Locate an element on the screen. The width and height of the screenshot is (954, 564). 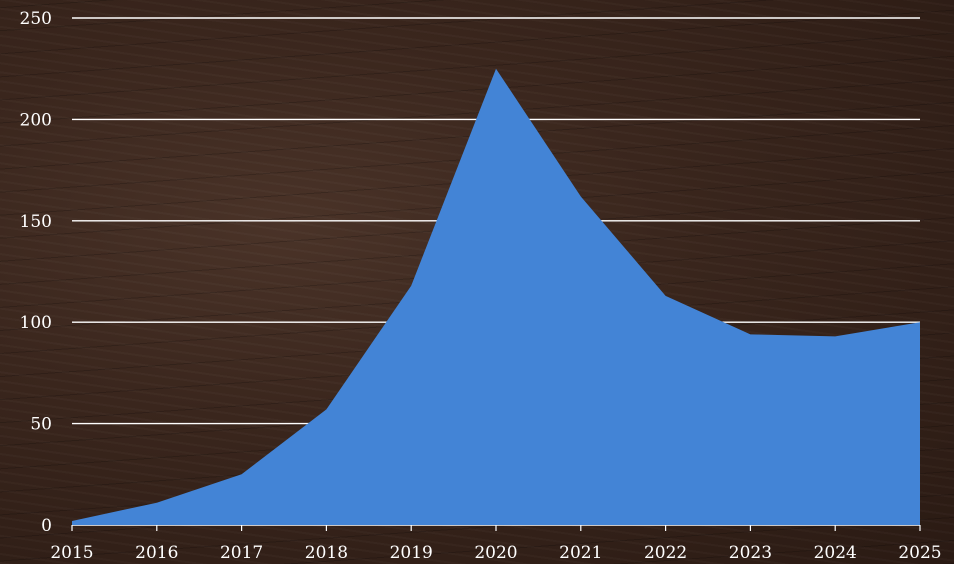
x-tick-label: 2025 is located at coordinates (919, 553).